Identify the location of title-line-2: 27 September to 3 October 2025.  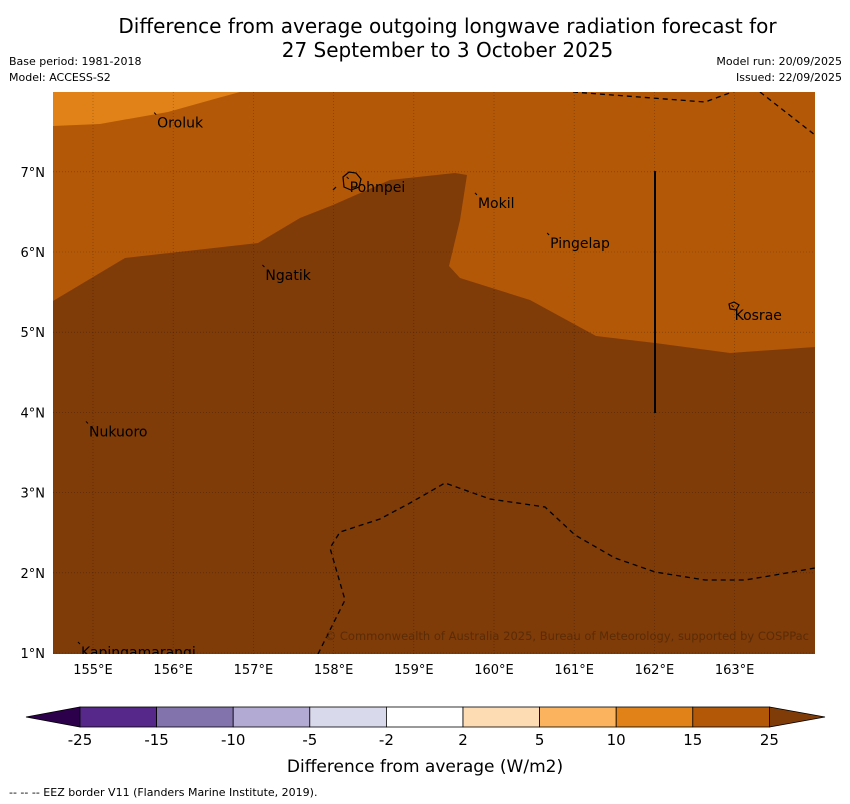
(447, 50).